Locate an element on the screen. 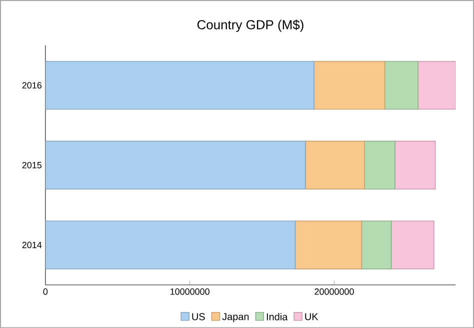 The image size is (474, 328). y-tick-label: 2014 is located at coordinates (32, 245).